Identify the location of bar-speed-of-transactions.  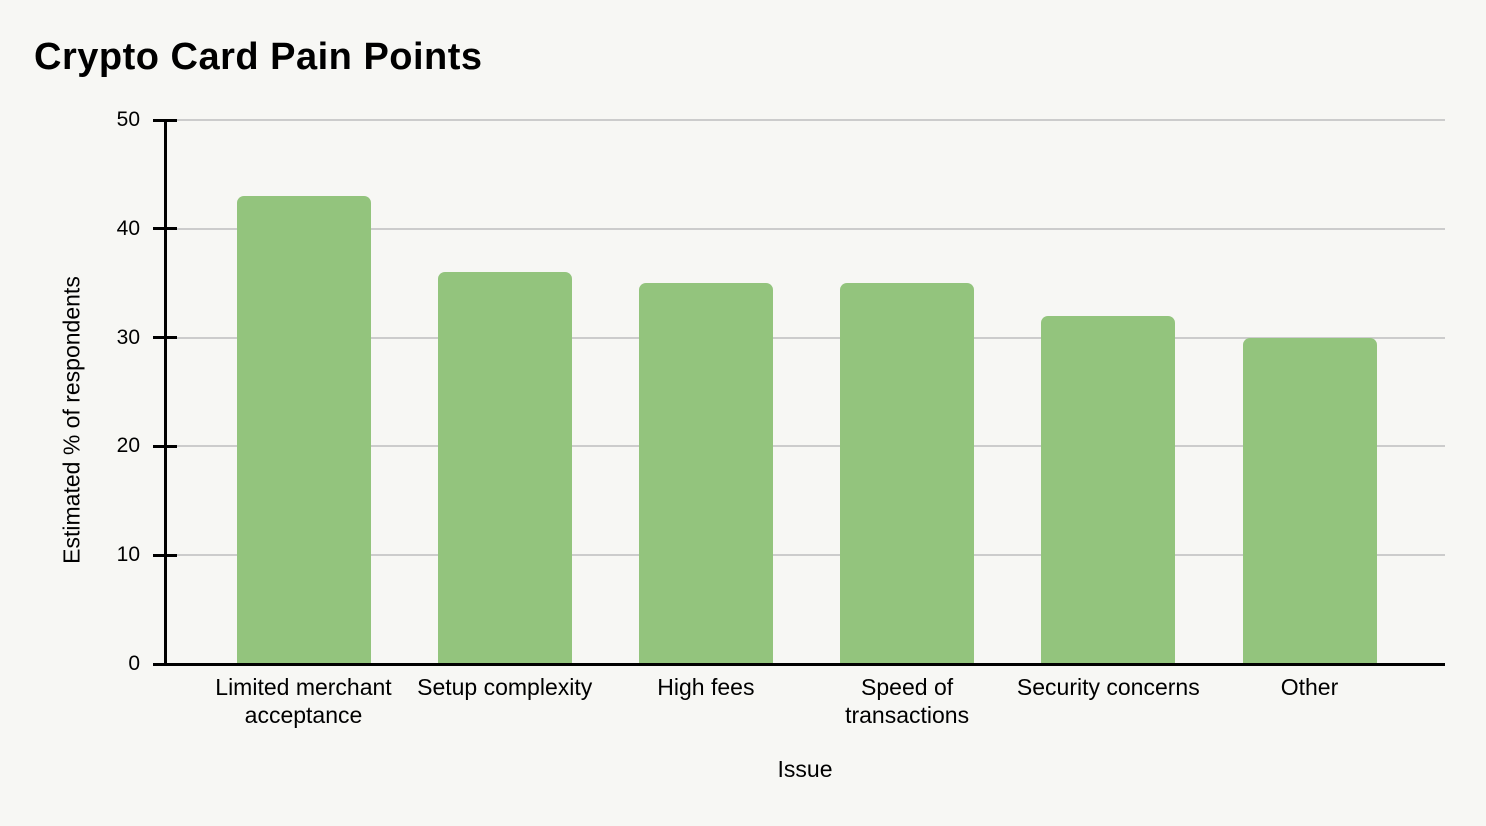
(907, 473).